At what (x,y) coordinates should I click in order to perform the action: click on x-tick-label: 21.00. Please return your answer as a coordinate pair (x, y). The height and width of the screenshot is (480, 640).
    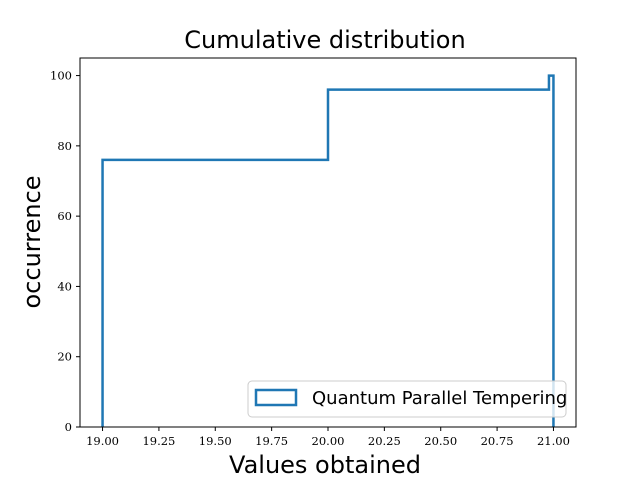
    Looking at the image, I should click on (553, 441).